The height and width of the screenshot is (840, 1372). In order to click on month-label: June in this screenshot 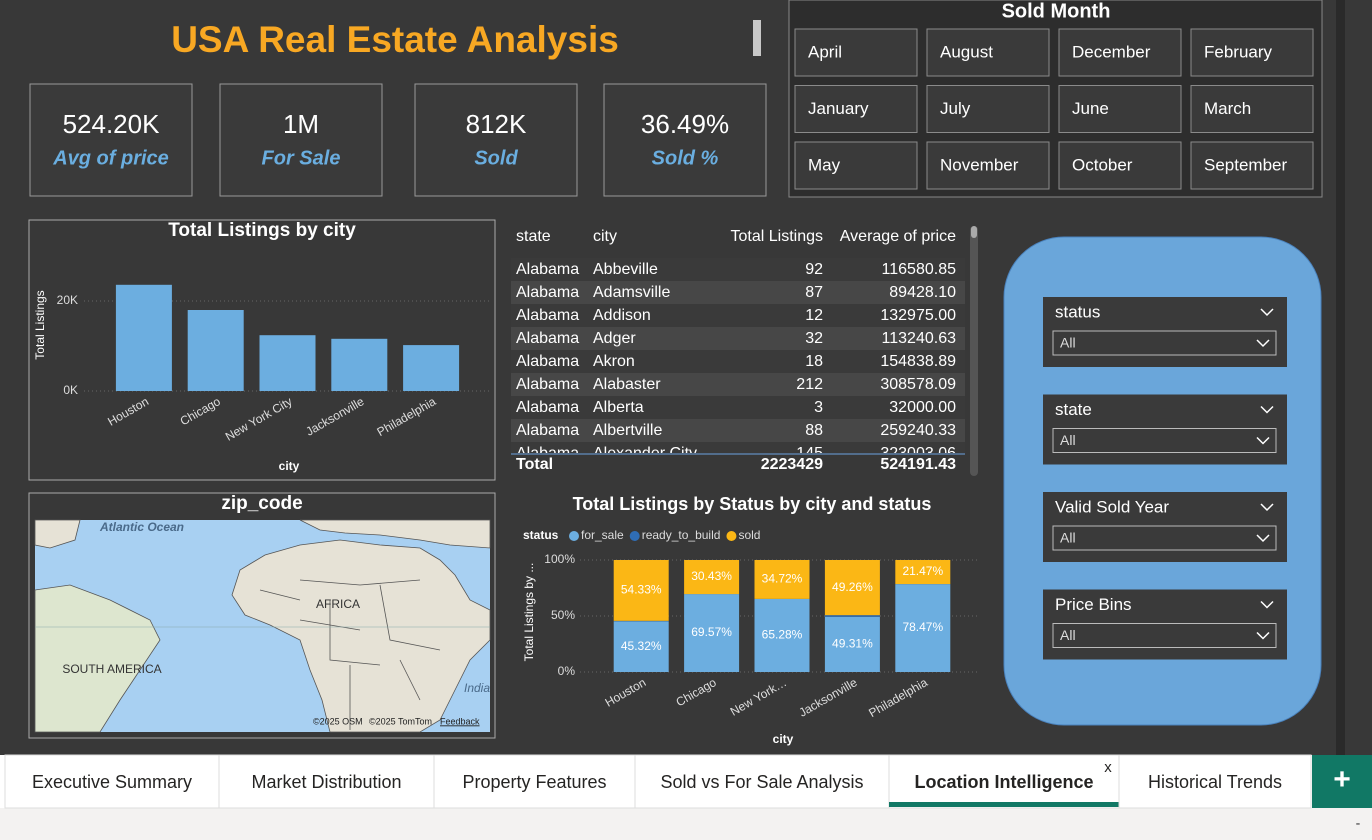, I will do `click(1090, 108)`.